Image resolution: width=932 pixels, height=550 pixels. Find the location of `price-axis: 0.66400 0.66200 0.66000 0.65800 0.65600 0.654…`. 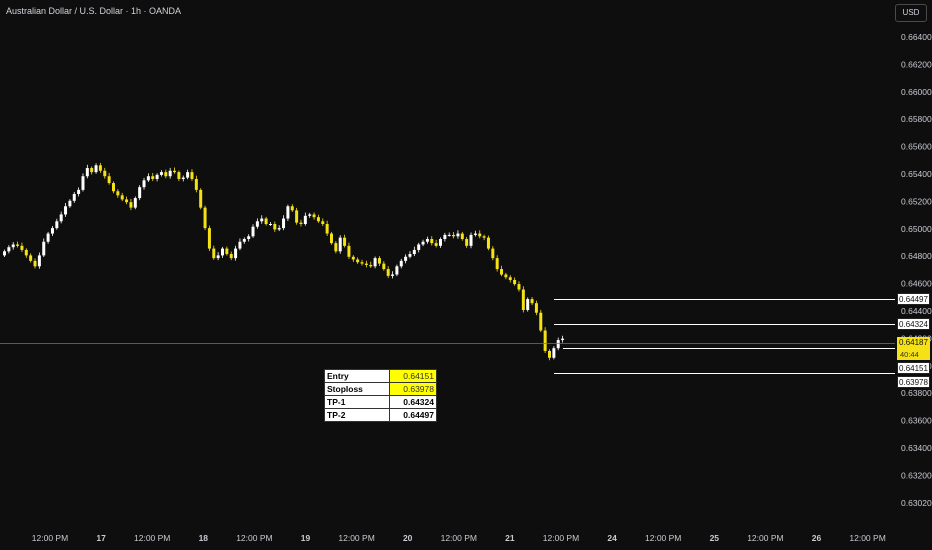

price-axis: 0.66400 0.66200 0.66000 0.65800 0.65600 0.654… is located at coordinates (916, 270).